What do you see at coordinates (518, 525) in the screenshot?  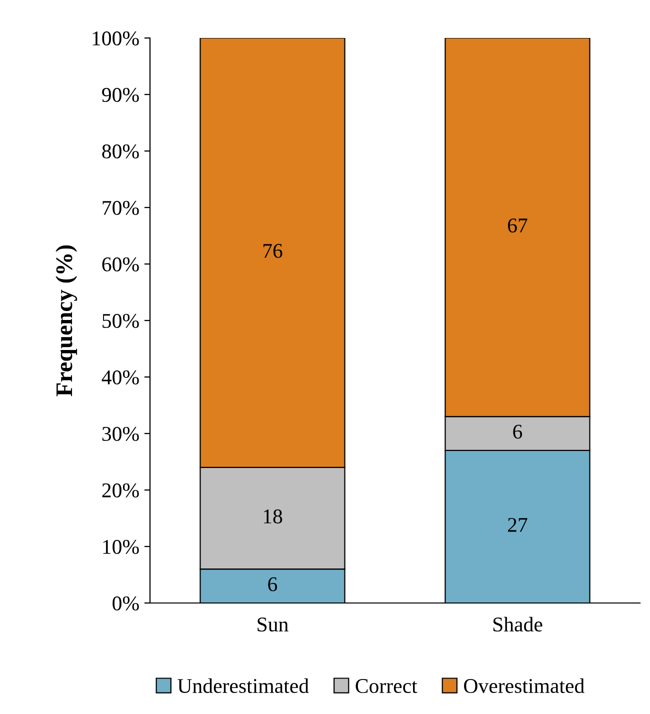 I see `data-label: 27` at bounding box center [518, 525].